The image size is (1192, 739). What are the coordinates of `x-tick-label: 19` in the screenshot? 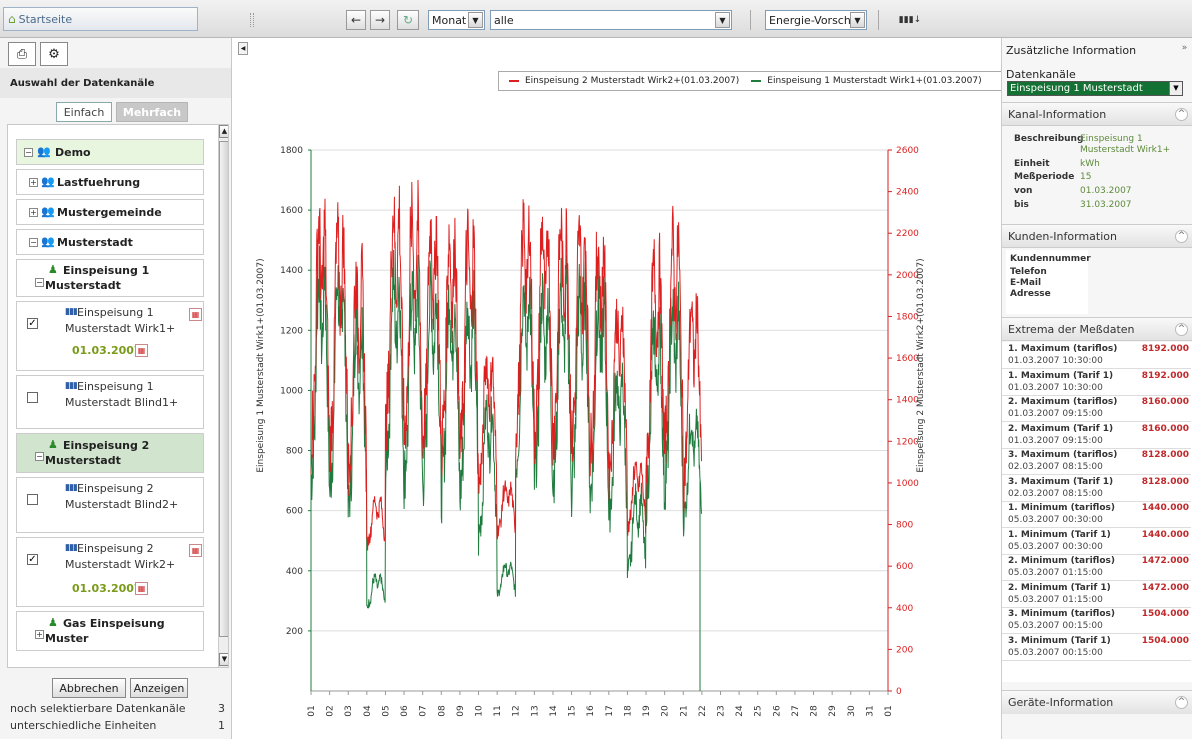 It's located at (647, 711).